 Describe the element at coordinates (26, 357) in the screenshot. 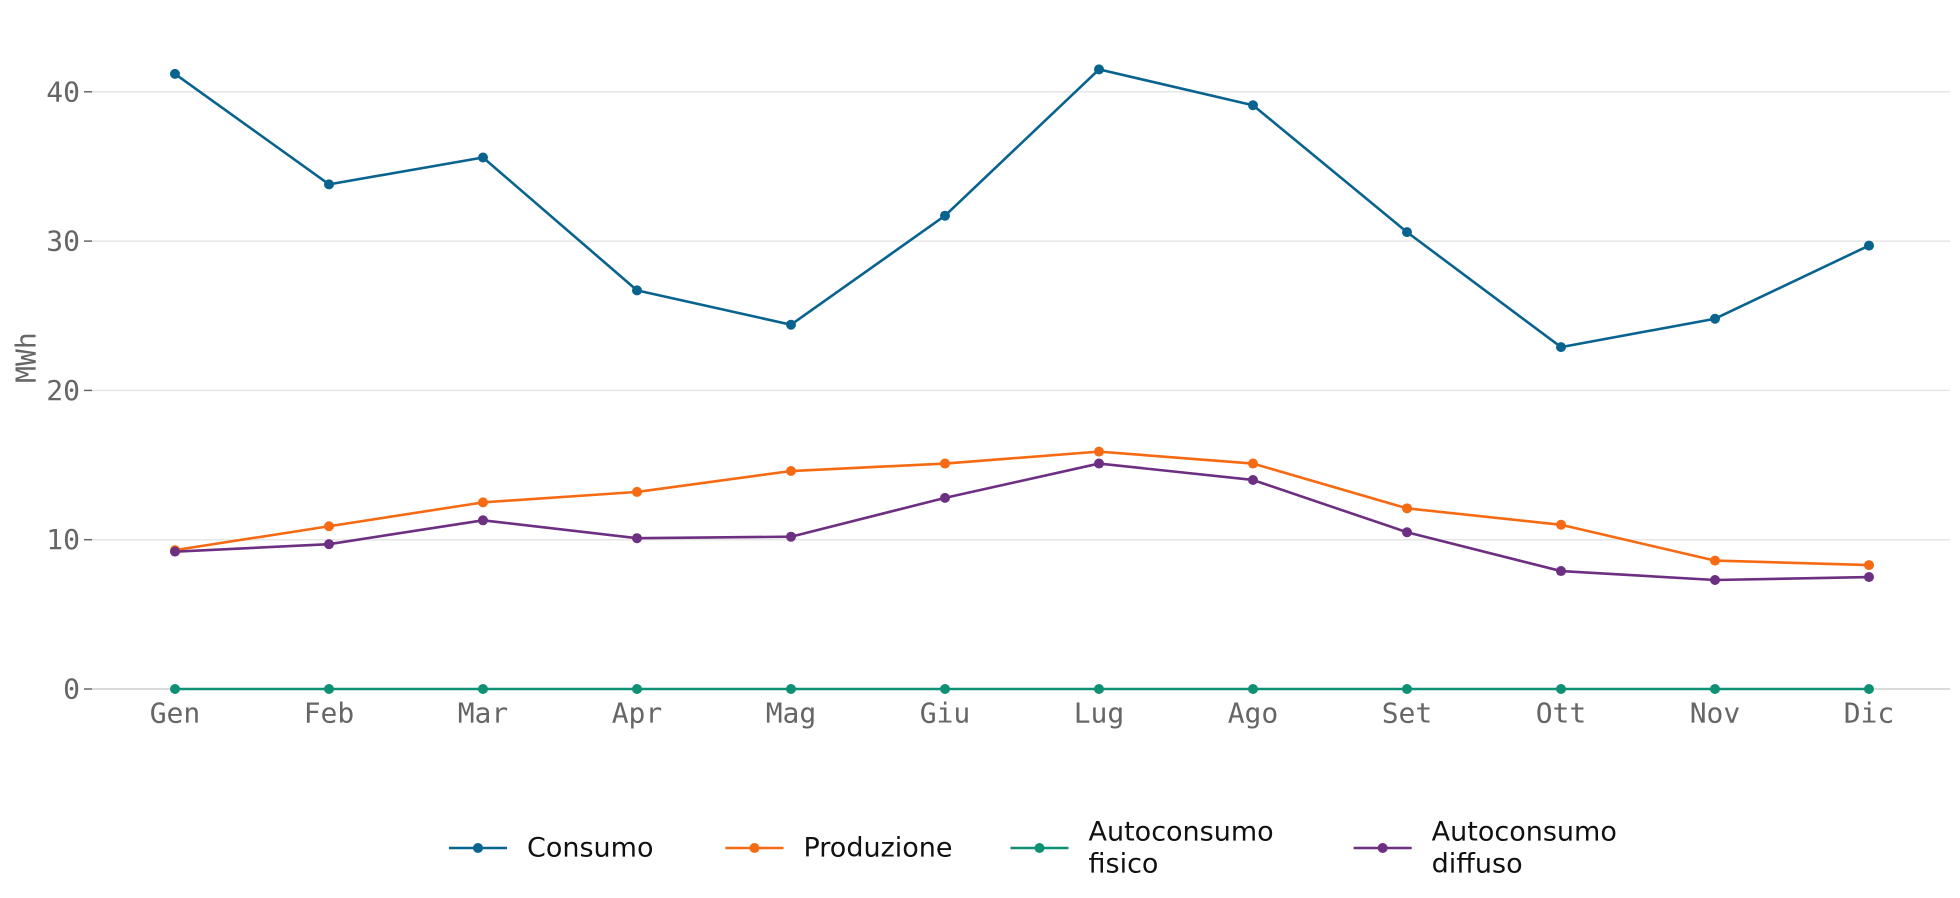

I see `y-axis-label: MWh` at that location.